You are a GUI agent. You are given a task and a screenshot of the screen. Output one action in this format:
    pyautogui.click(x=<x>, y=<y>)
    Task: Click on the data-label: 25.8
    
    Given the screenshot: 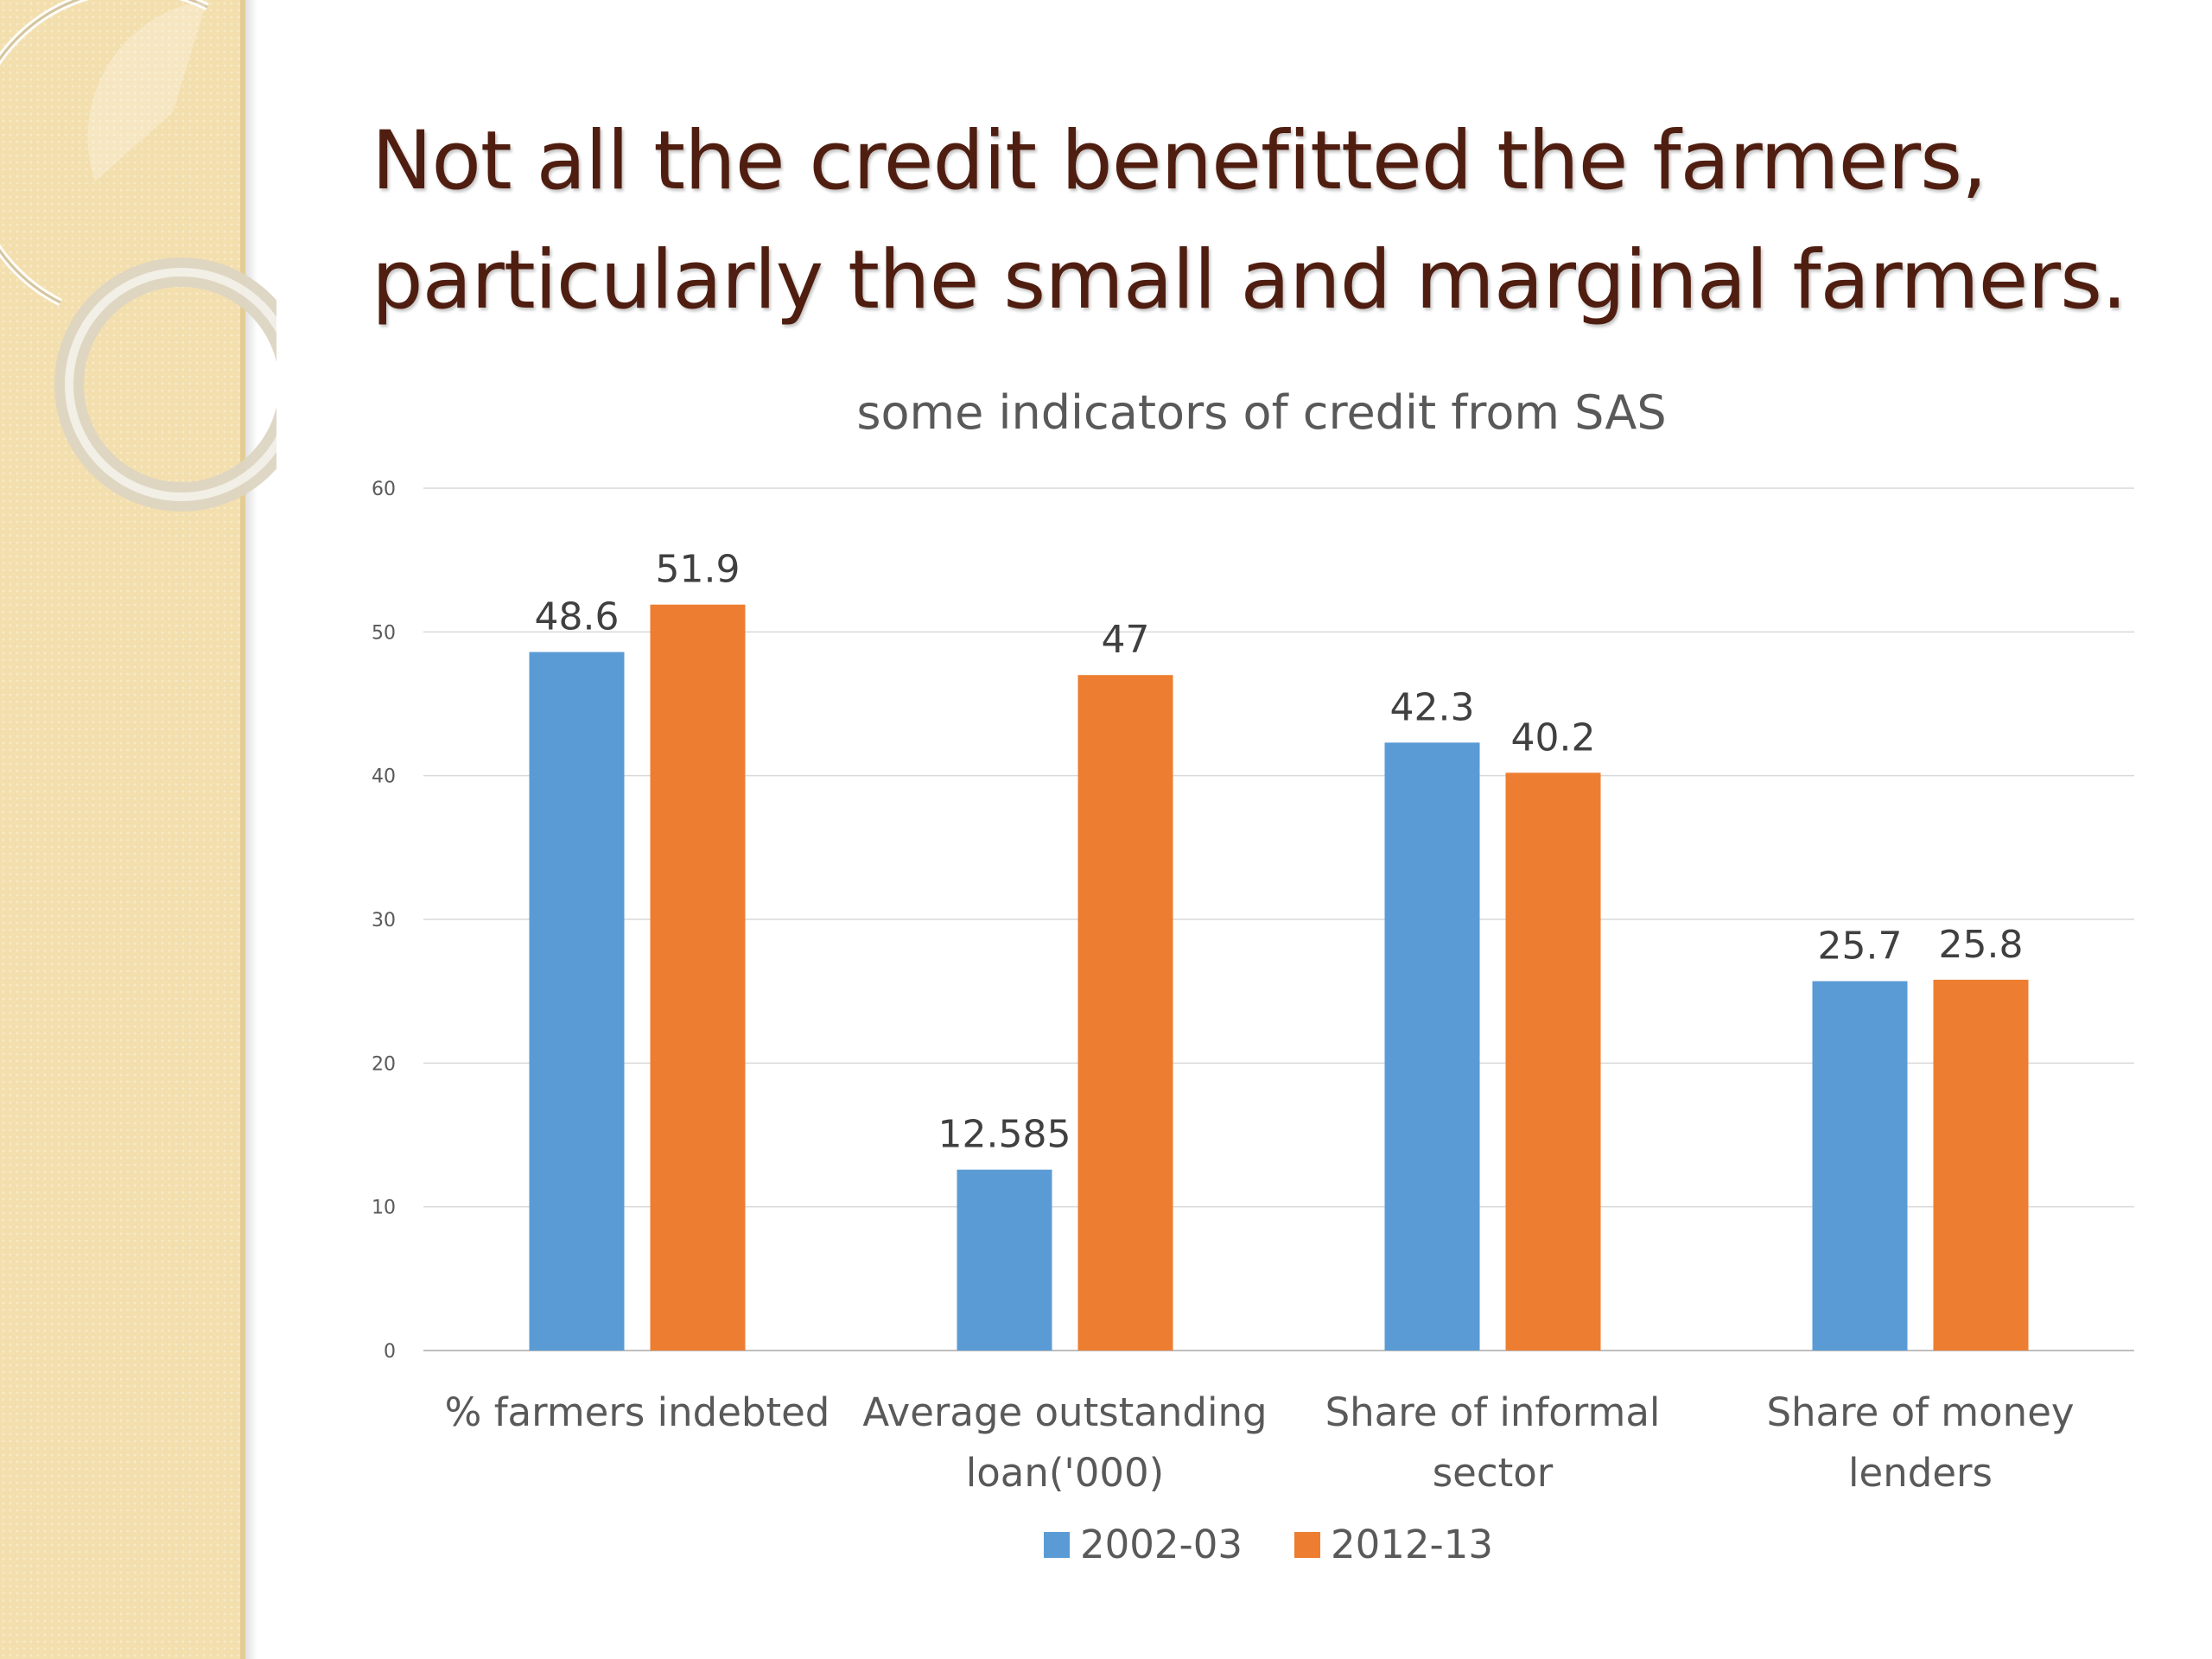 What is the action you would take?
    pyautogui.click(x=1981, y=945)
    